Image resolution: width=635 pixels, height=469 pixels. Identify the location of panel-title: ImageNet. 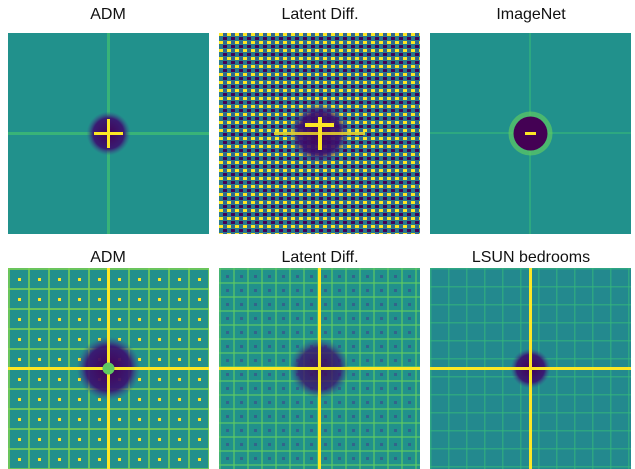
(531, 14).